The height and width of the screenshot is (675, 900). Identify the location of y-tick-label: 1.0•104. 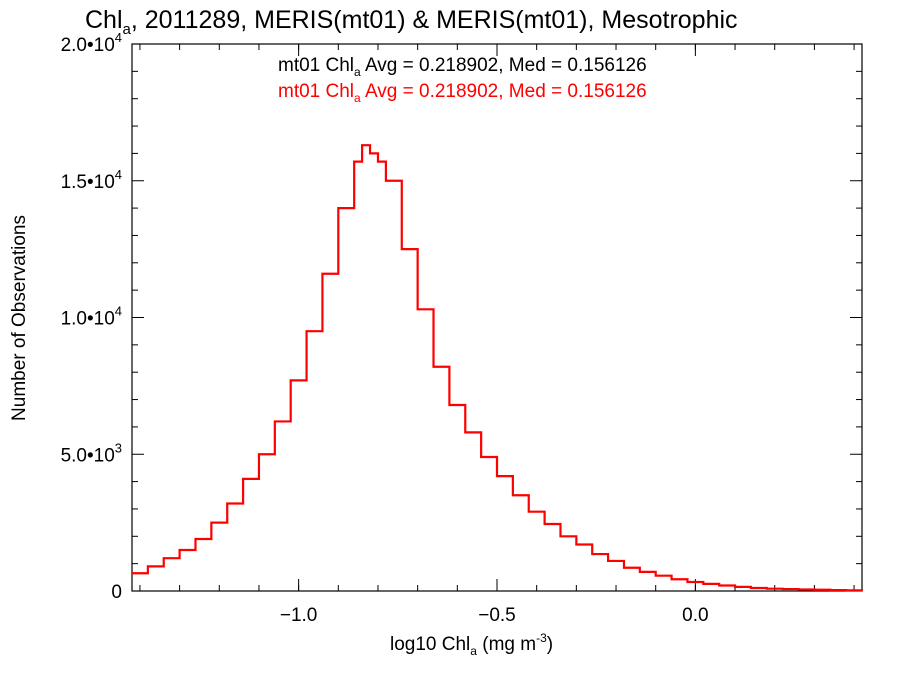
(91, 317).